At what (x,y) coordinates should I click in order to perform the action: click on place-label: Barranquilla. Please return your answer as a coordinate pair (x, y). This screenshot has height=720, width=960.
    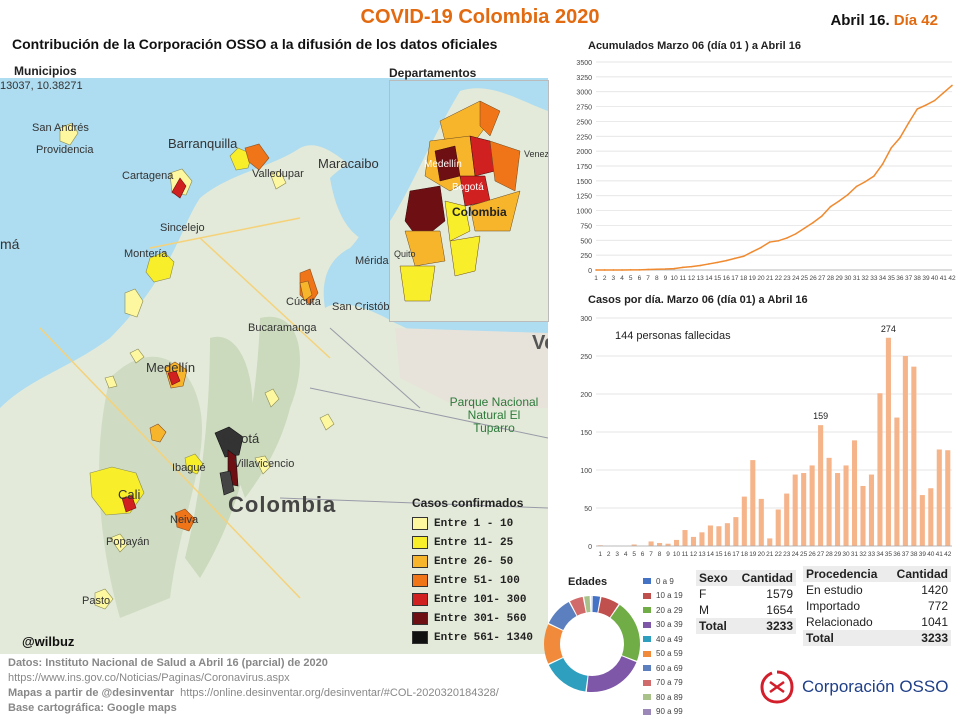
    Looking at the image, I should click on (203, 143).